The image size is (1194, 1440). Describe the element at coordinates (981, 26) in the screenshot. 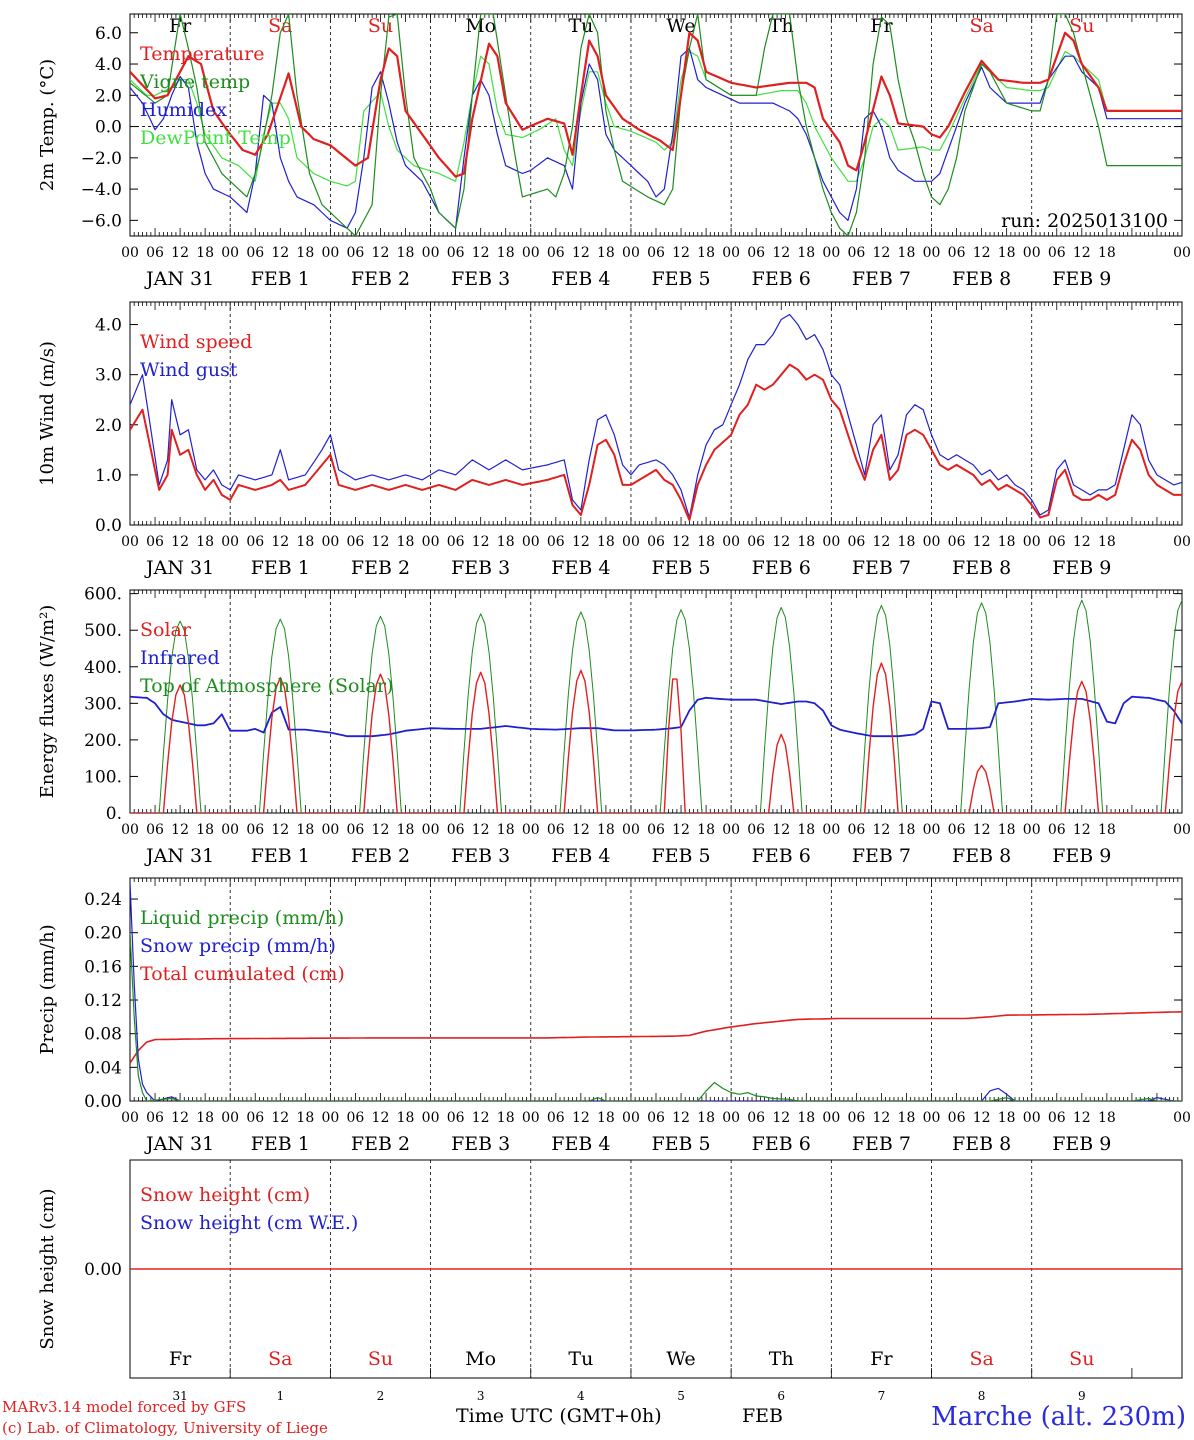

I see `weekday-label: Sa` at that location.